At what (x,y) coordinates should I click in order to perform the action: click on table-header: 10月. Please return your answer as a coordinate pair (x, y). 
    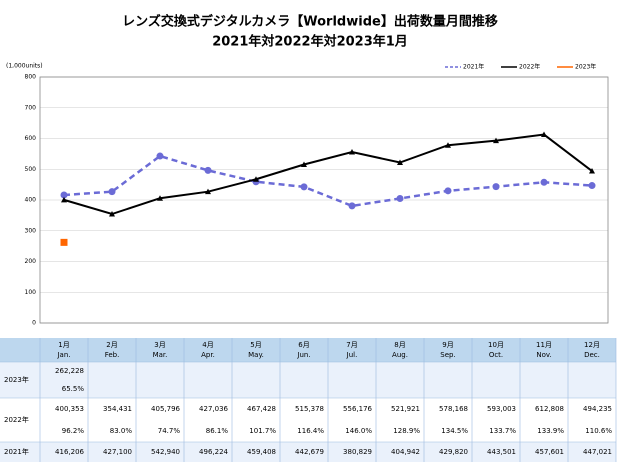
    Looking at the image, I should click on (496, 345).